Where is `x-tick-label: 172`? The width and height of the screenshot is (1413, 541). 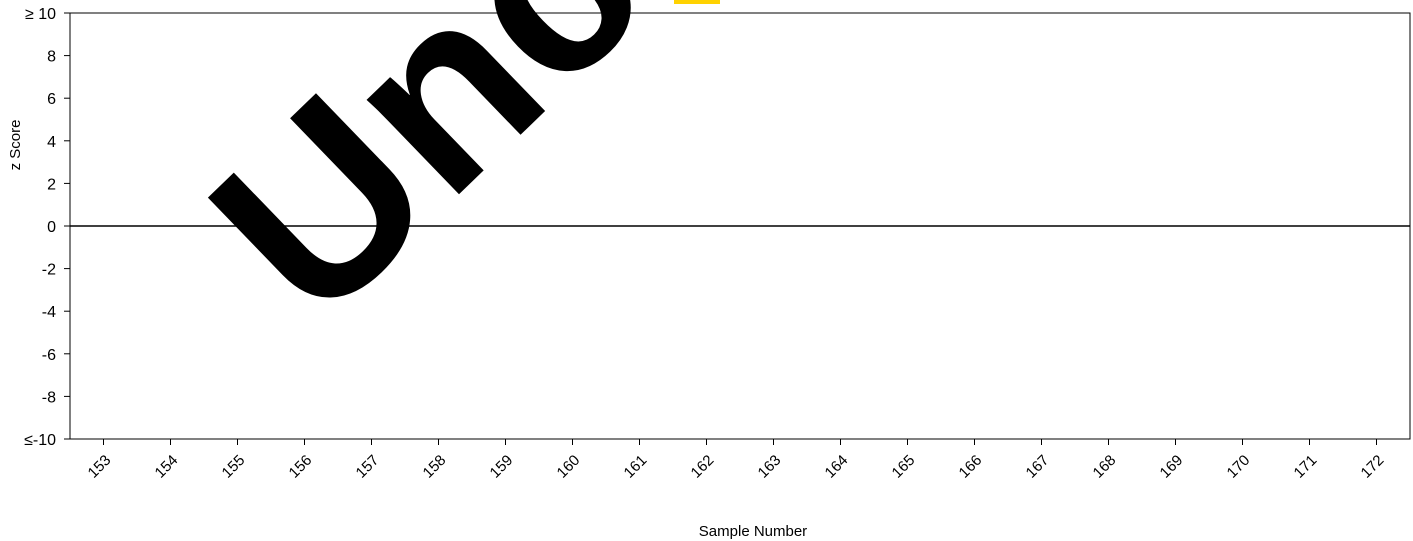 x-tick-label: 172 is located at coordinates (1373, 467).